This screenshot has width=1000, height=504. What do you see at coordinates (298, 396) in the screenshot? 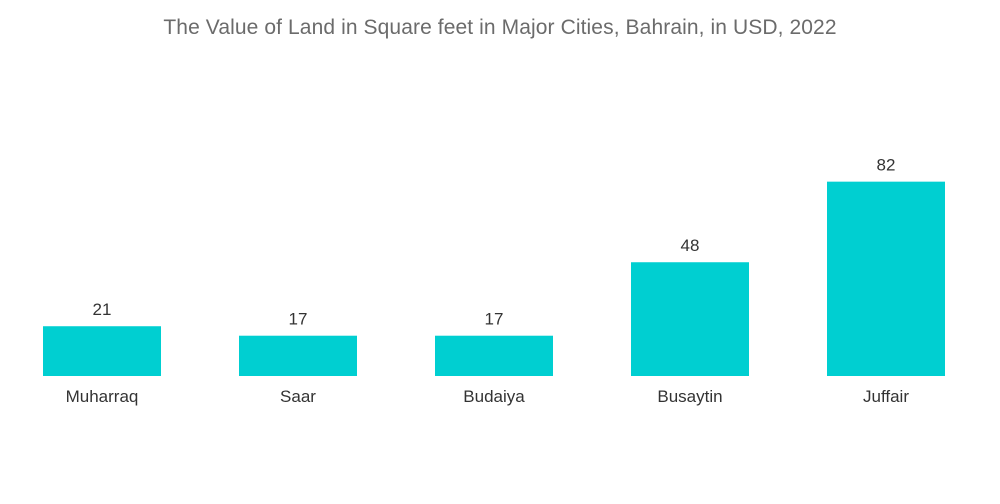
I see `category-label-saar: Saar` at bounding box center [298, 396].